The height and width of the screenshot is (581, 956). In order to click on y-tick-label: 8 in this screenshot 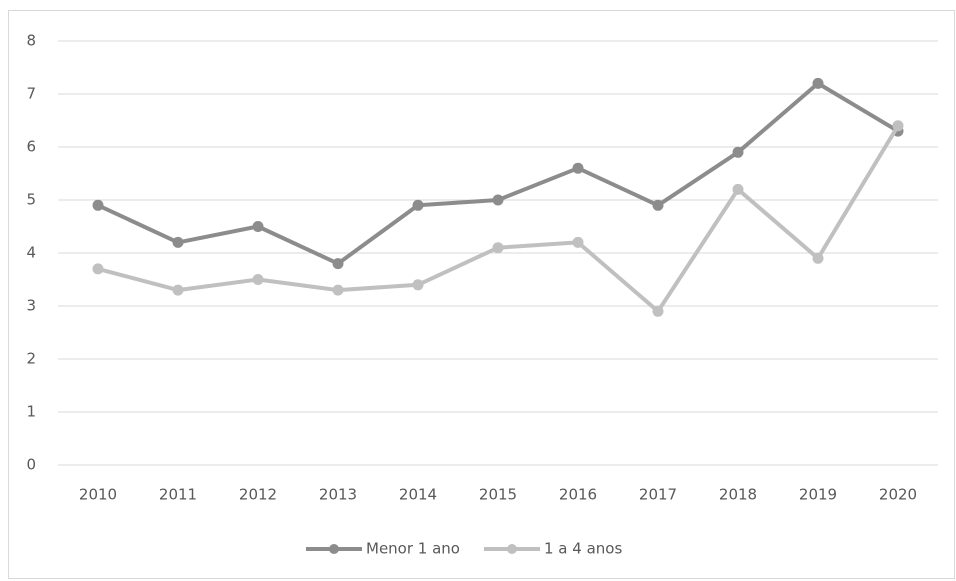, I will do `click(31, 41)`.